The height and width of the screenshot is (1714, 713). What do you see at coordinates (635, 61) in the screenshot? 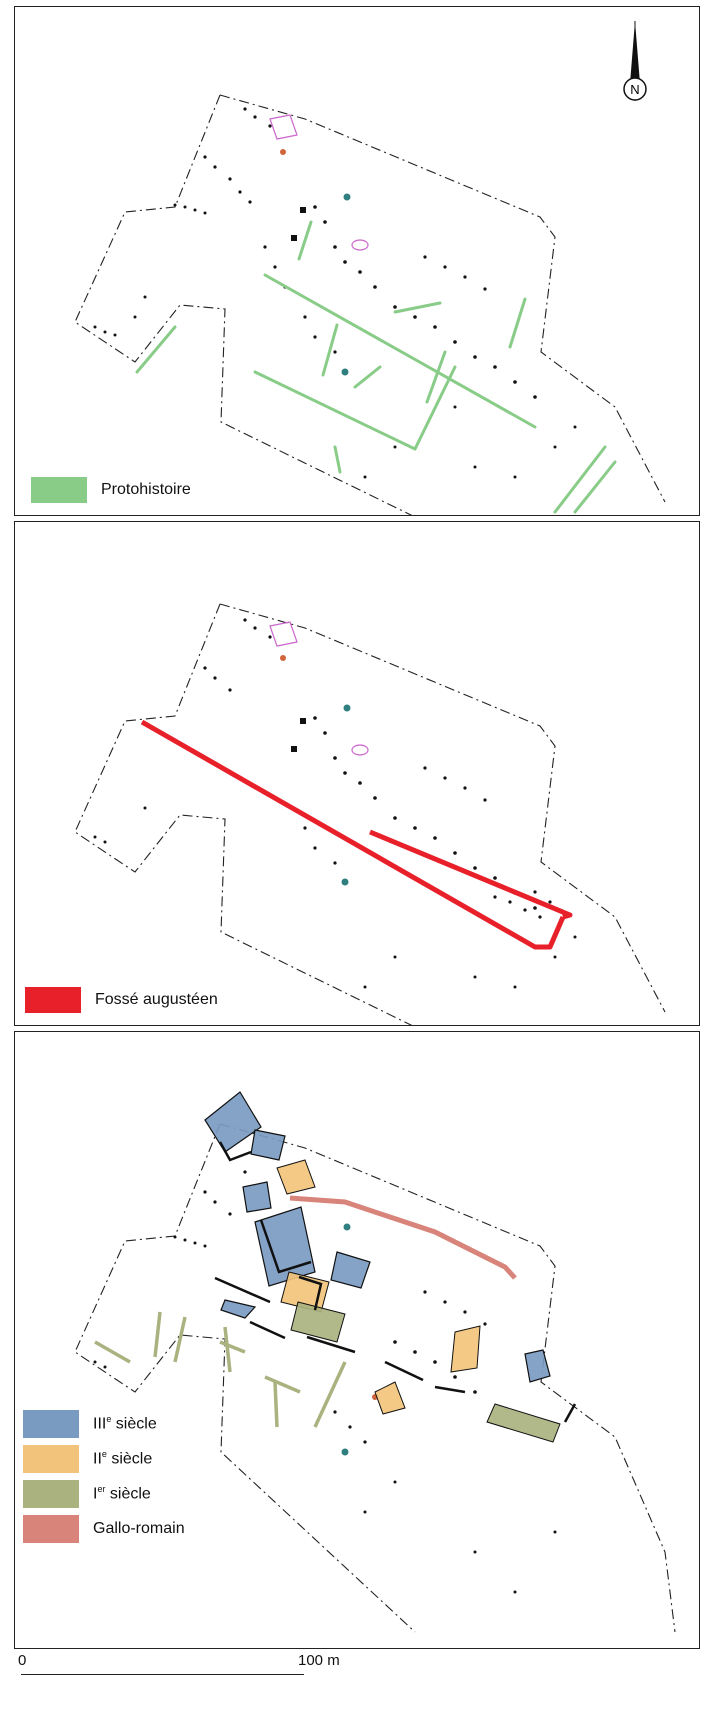
I see `north-arrow-icon: N` at bounding box center [635, 61].